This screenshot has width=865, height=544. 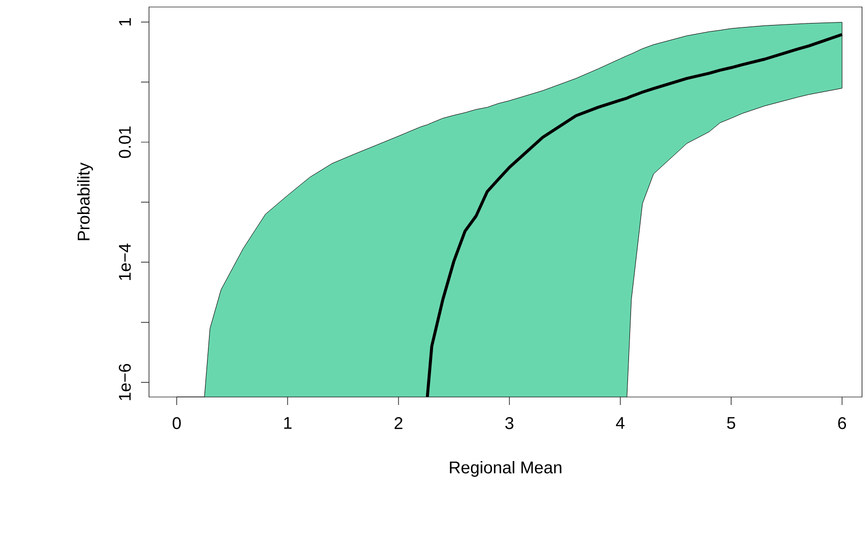 What do you see at coordinates (176, 423) in the screenshot?
I see `x-tick-label: 0` at bounding box center [176, 423].